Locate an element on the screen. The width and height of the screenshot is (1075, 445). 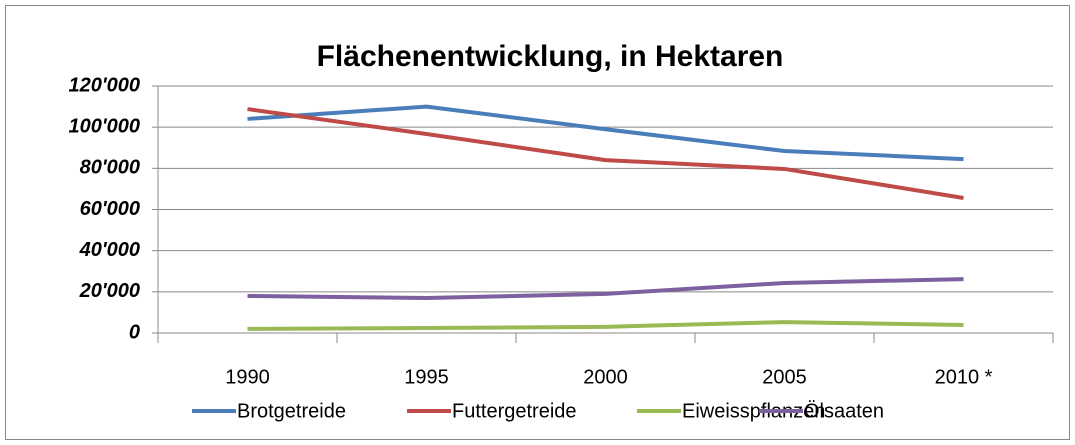
legend-label: Ölsaaten is located at coordinates (844, 411).